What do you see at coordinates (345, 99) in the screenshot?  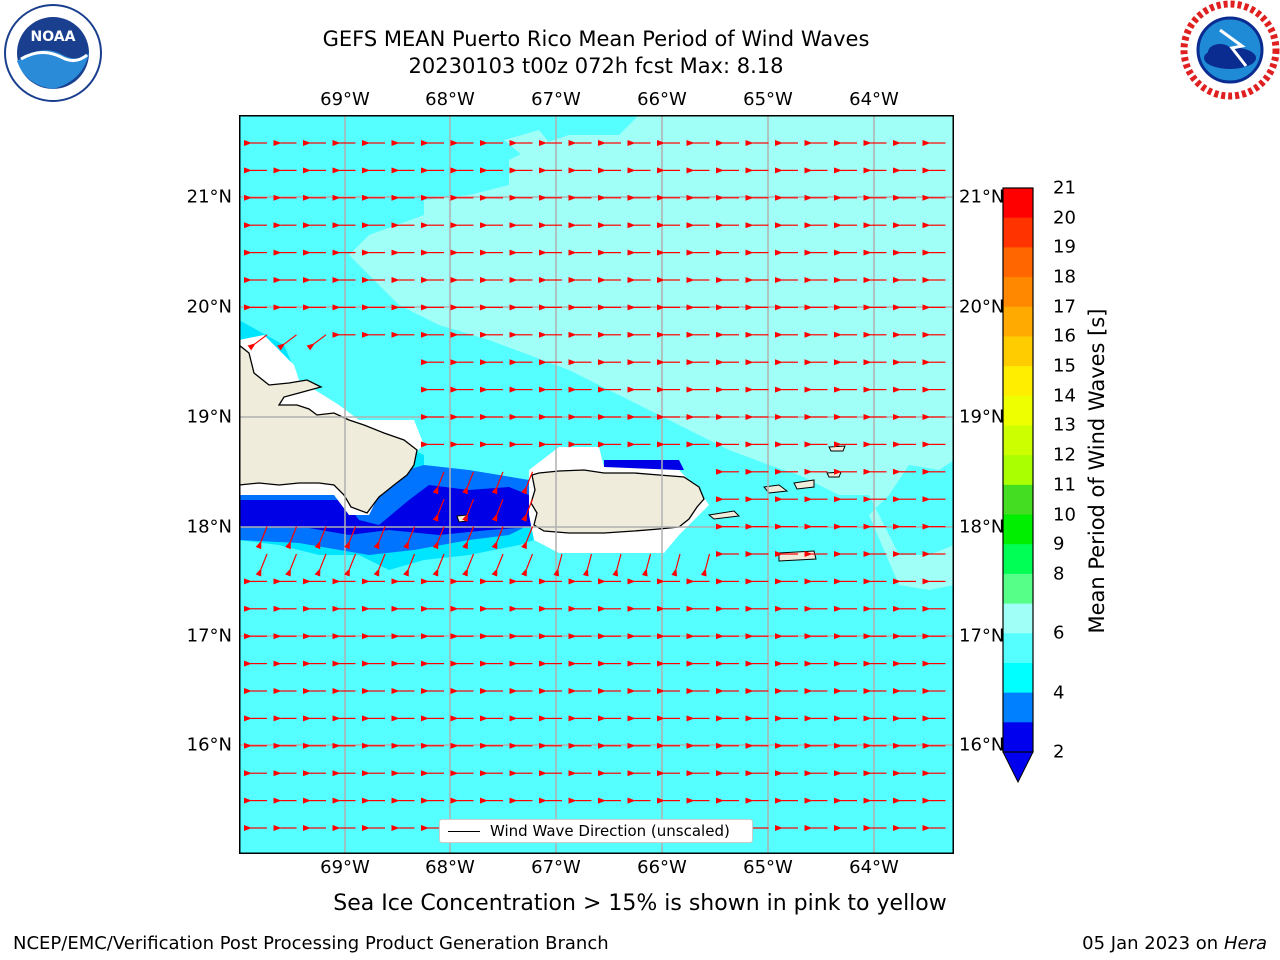 I see `lon-label-top: 69°W` at bounding box center [345, 99].